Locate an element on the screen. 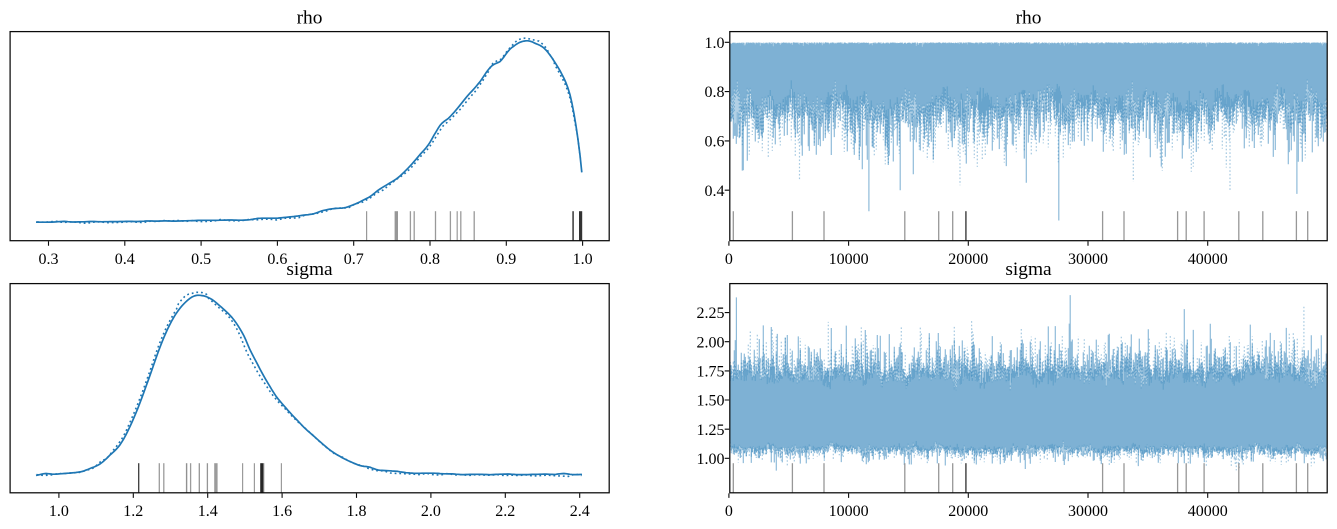 Image resolution: width=1337 pixels, height=529 pixels. svg-text: 2.2 is located at coordinates (505, 511).